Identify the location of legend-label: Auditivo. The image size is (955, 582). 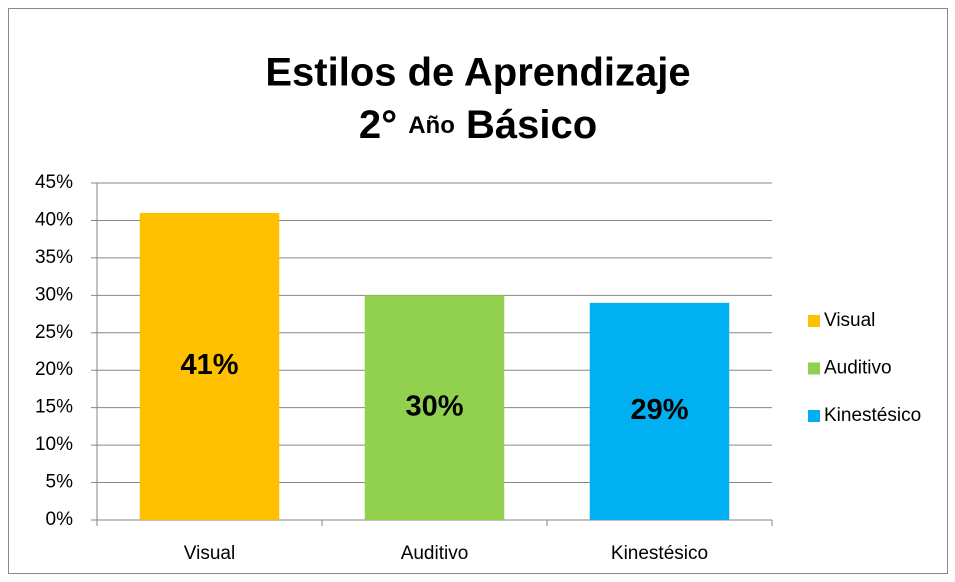
(858, 368).